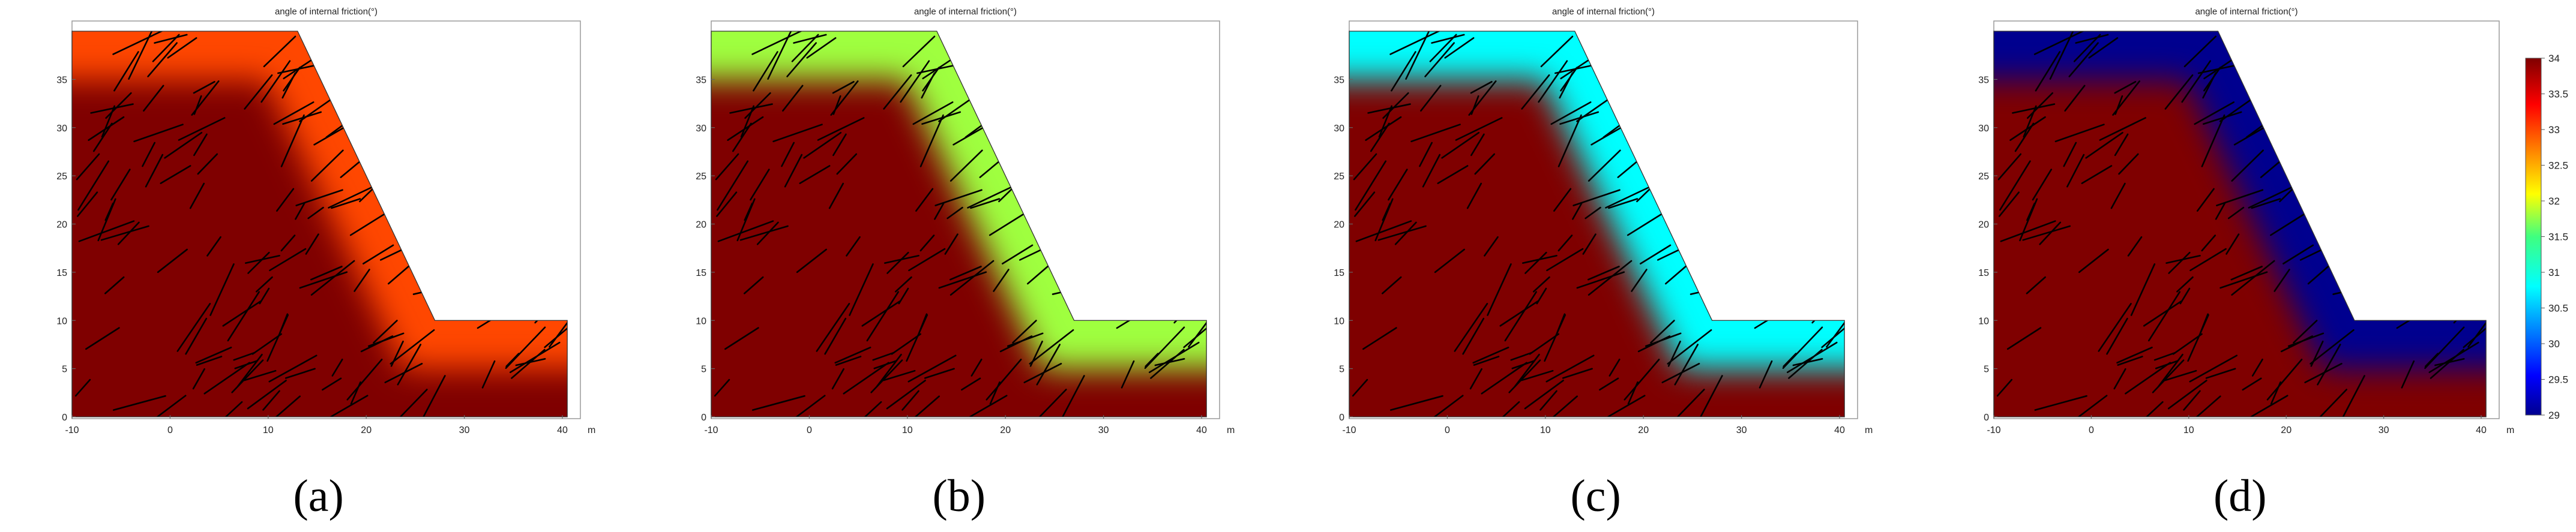 This screenshot has height=532, width=2576. I want to click on y-tick-label: 0, so click(704, 418).